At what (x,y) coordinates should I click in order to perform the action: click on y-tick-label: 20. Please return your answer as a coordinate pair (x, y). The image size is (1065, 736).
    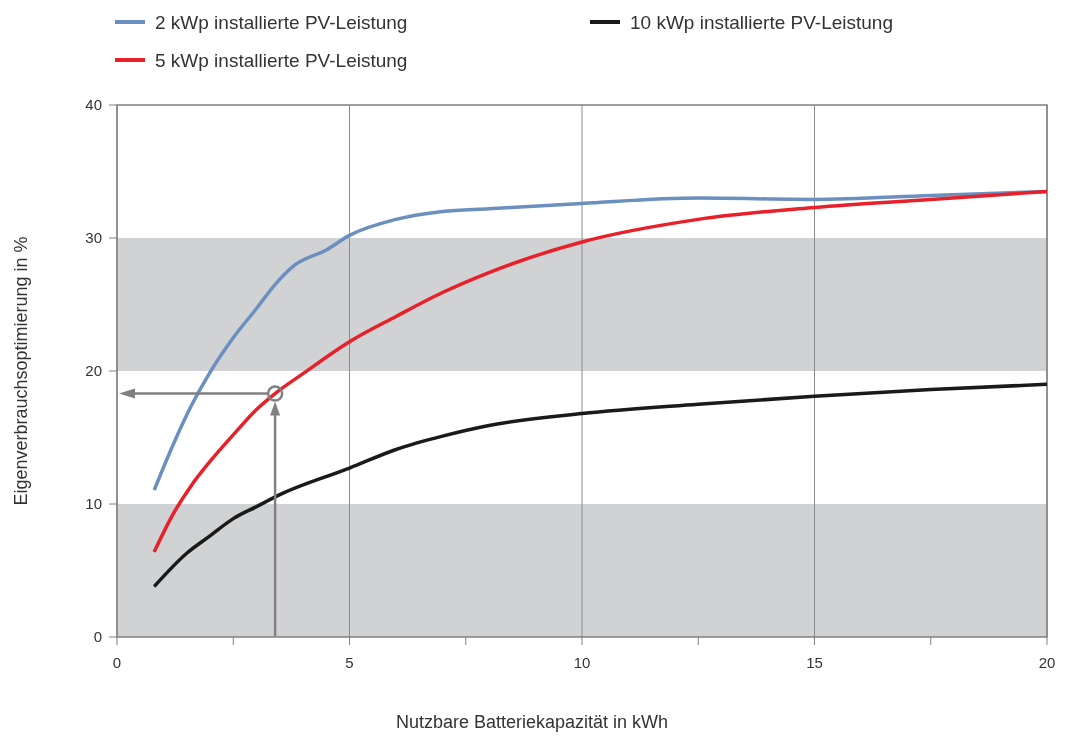
    Looking at the image, I should click on (93, 370).